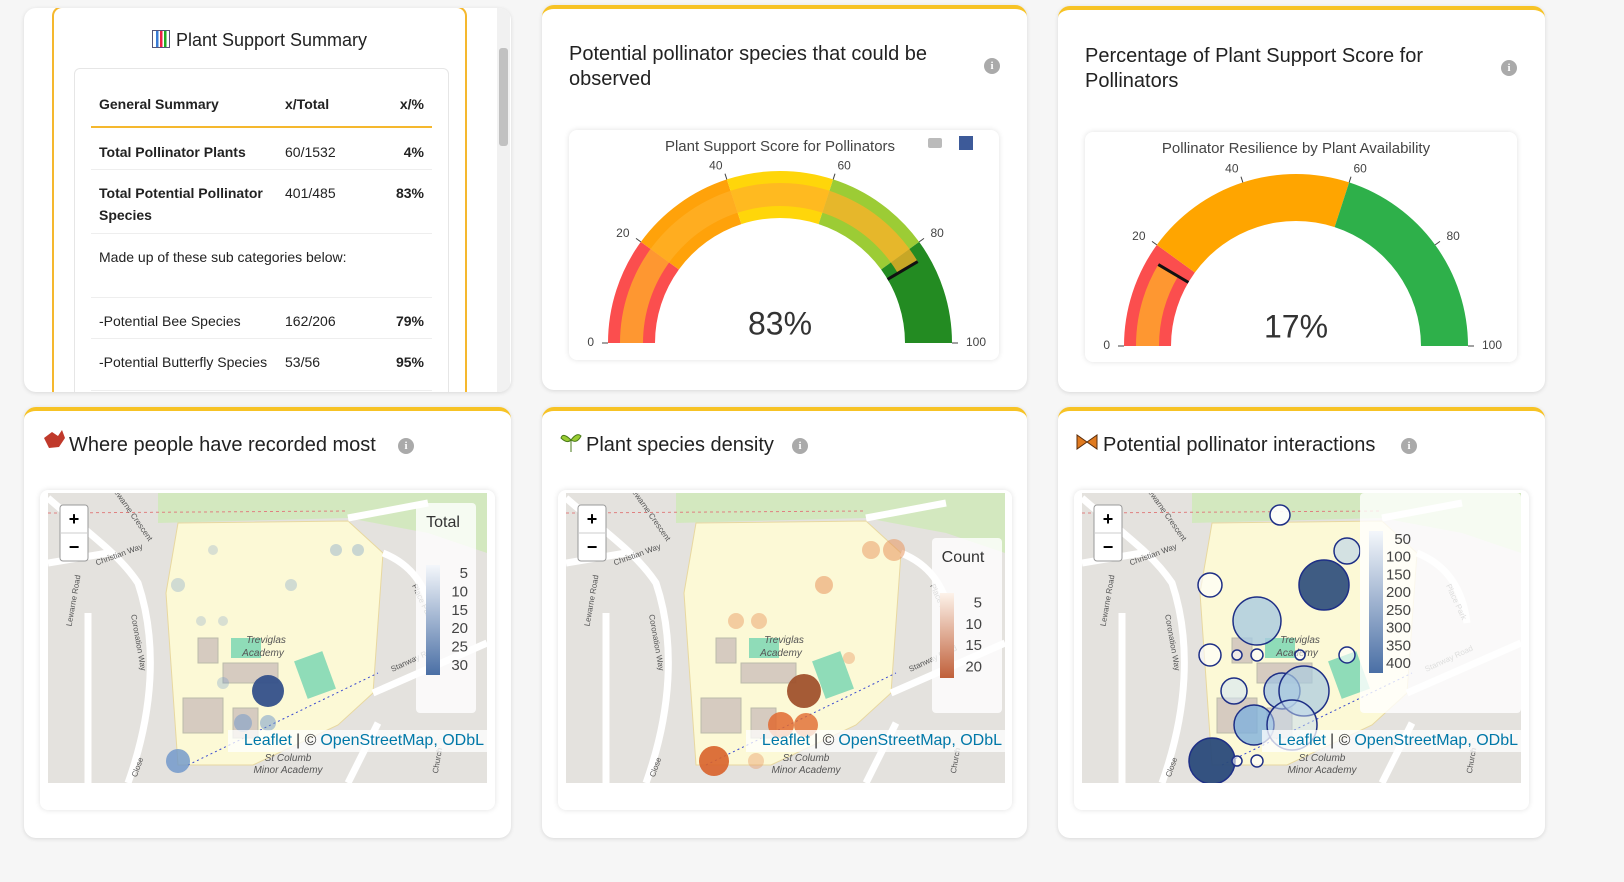 Image resolution: width=1624 pixels, height=882 pixels. What do you see at coordinates (324, 148) in the screenshot?
I see `table-cell: 60/1532` at bounding box center [324, 148].